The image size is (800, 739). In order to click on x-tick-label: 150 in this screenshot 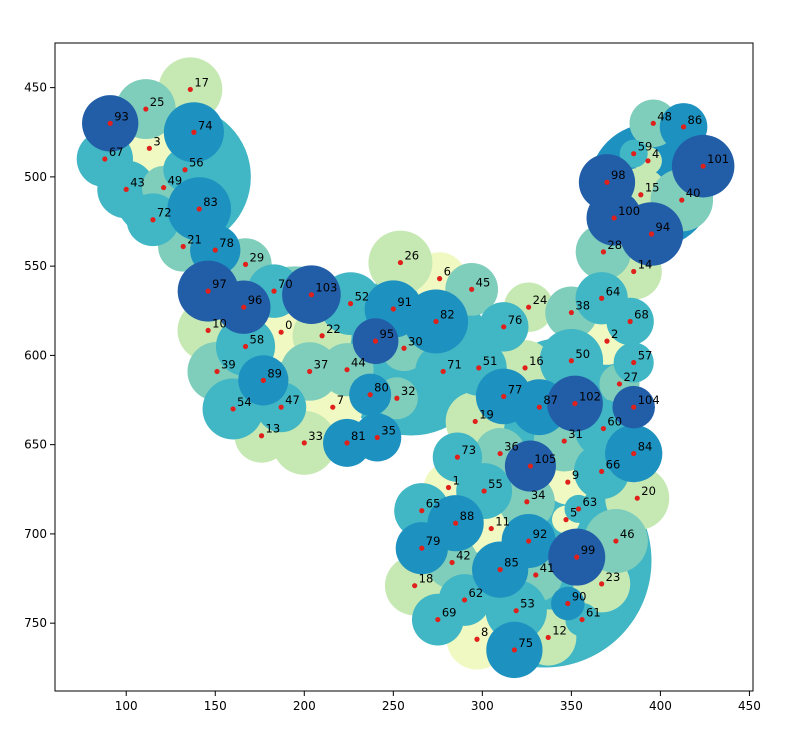, I will do `click(215, 706)`.